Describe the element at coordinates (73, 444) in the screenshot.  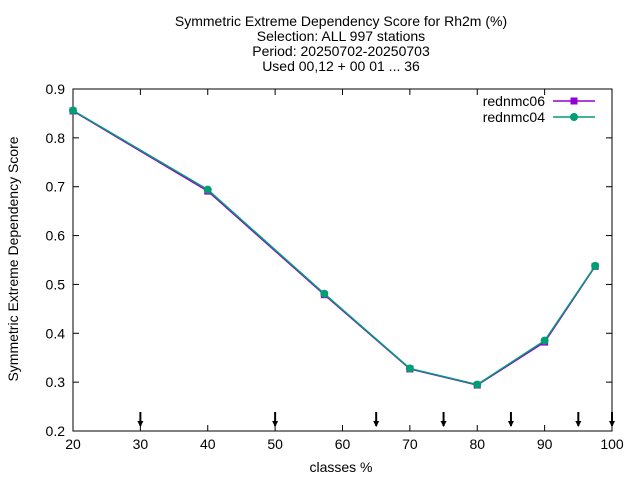
I see `x-tick-label: 20` at that location.